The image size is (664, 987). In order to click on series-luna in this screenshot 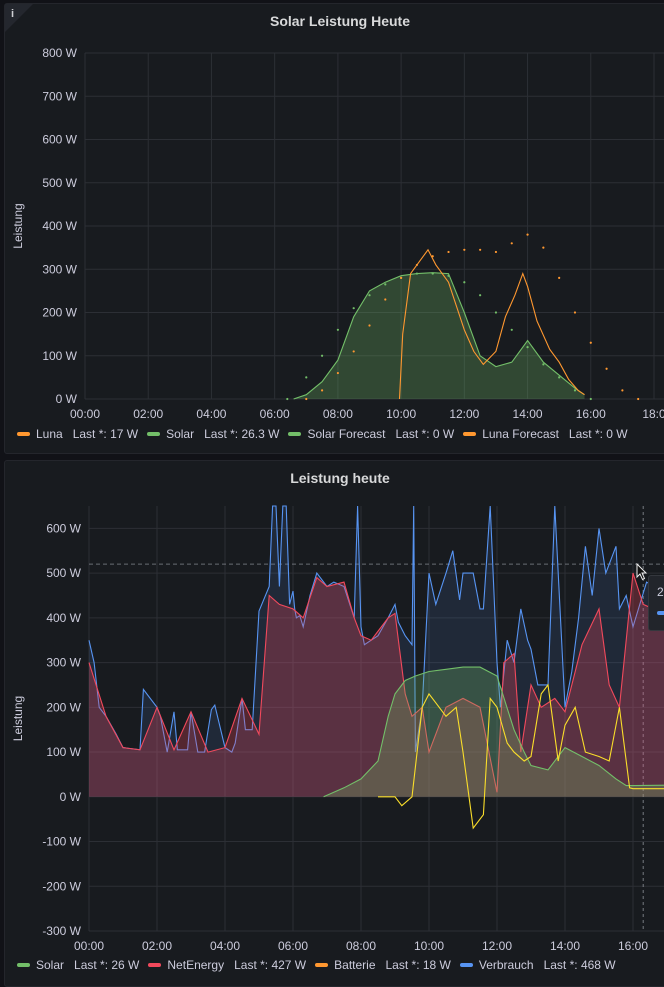, I will do `click(491, 324)`.